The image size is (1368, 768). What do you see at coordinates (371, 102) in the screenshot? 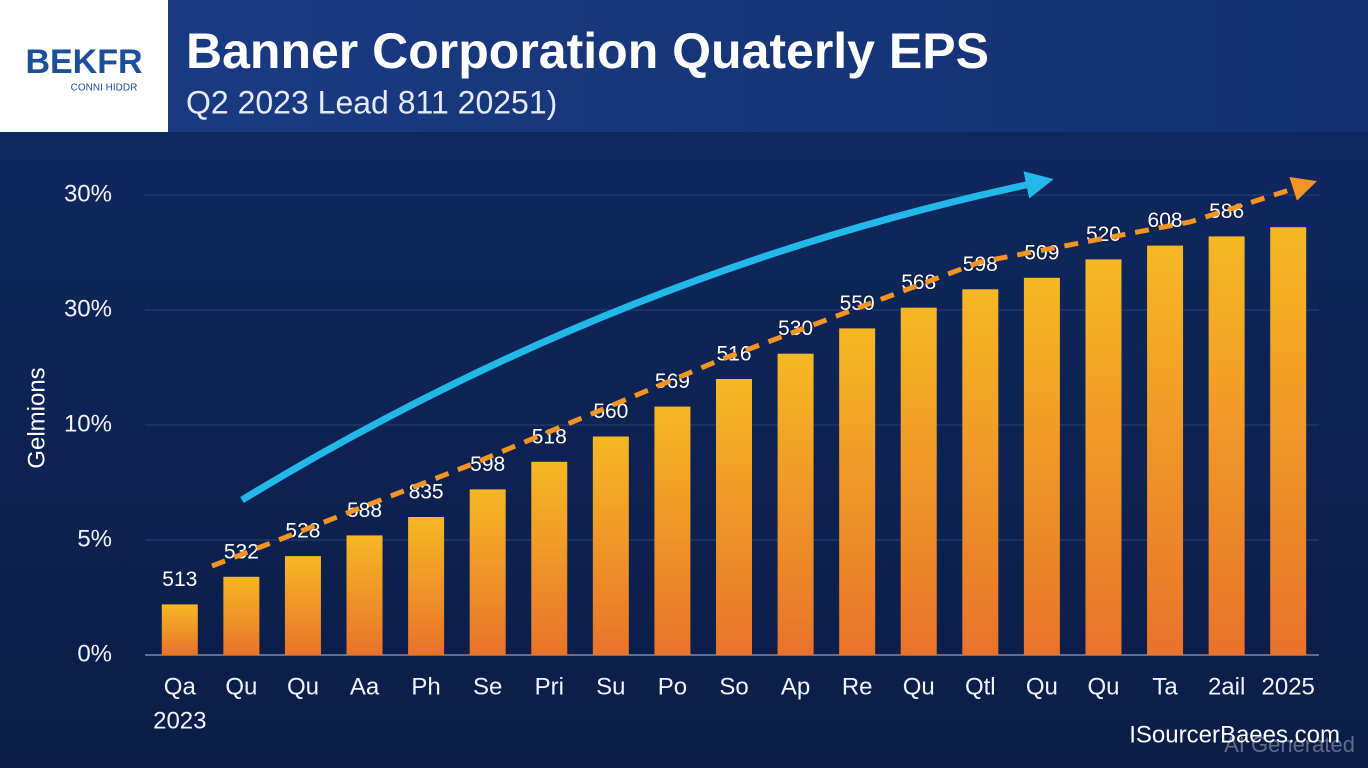
I see `chart-subtitle: Q2 2023 Lead 811 20251)` at bounding box center [371, 102].